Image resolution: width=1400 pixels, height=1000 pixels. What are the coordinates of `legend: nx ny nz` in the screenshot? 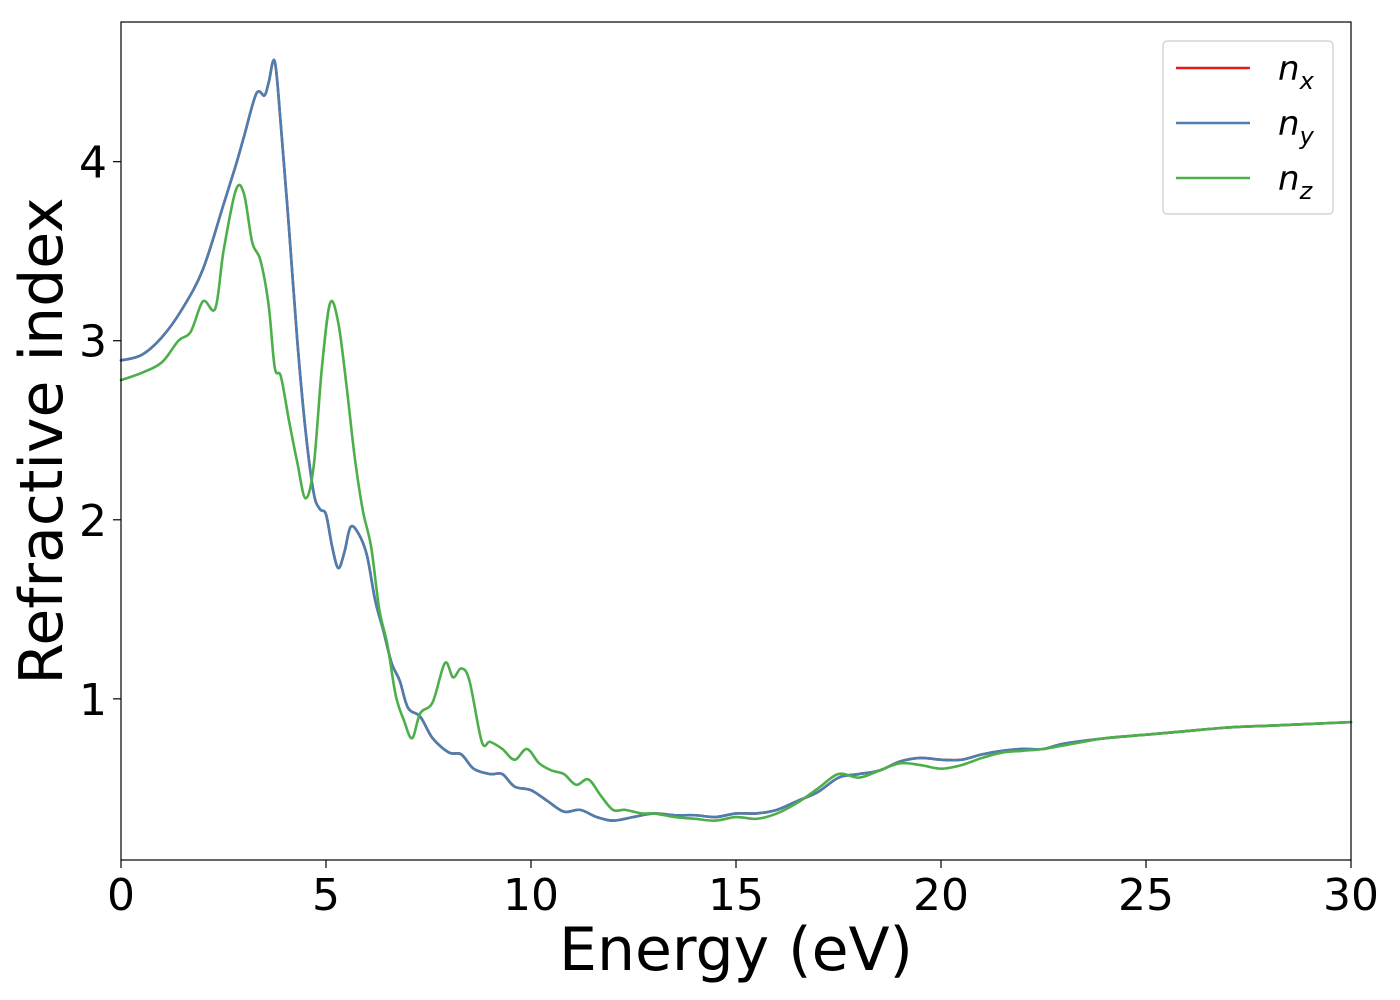 It's located at (1248, 127).